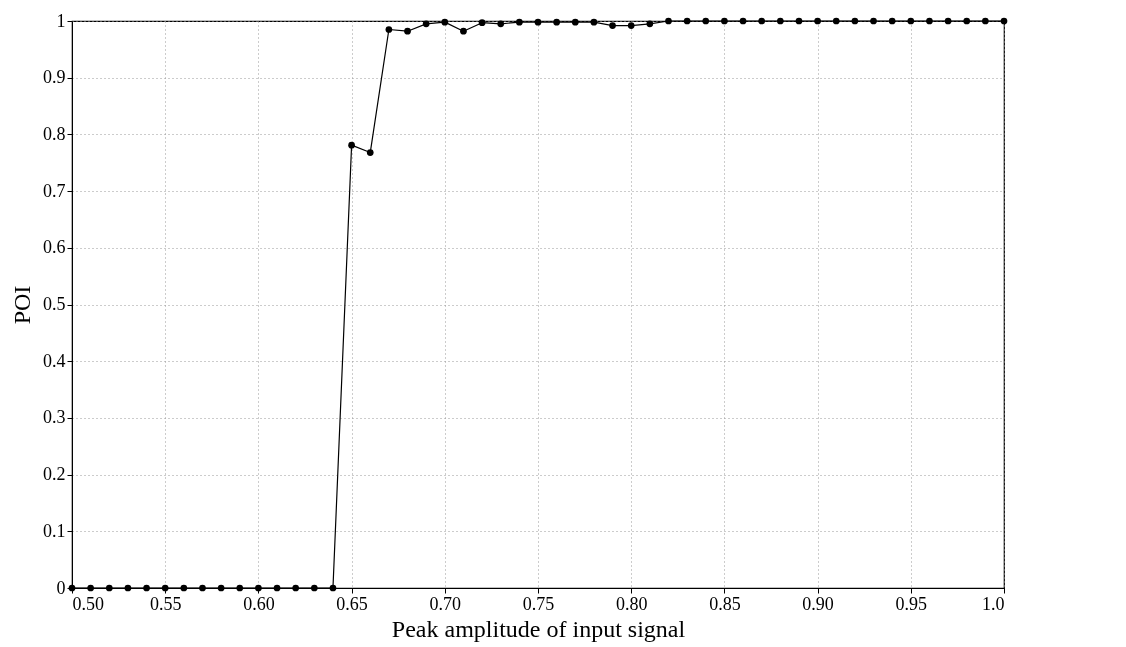 This screenshot has height=647, width=1126. What do you see at coordinates (54, 474) in the screenshot?
I see `y-tick-label: 0.2` at bounding box center [54, 474].